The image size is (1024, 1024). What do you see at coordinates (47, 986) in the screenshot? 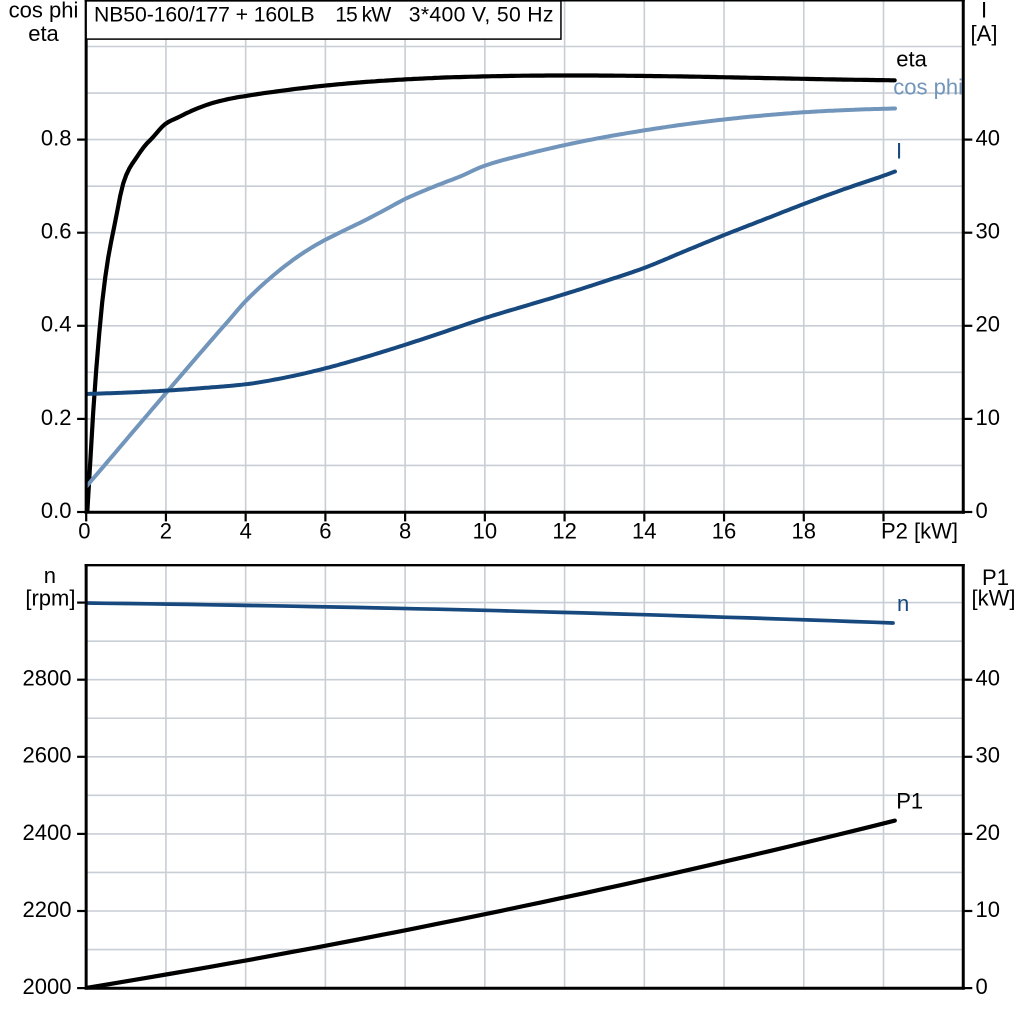
I see `svg-text: 2000` at bounding box center [47, 986].